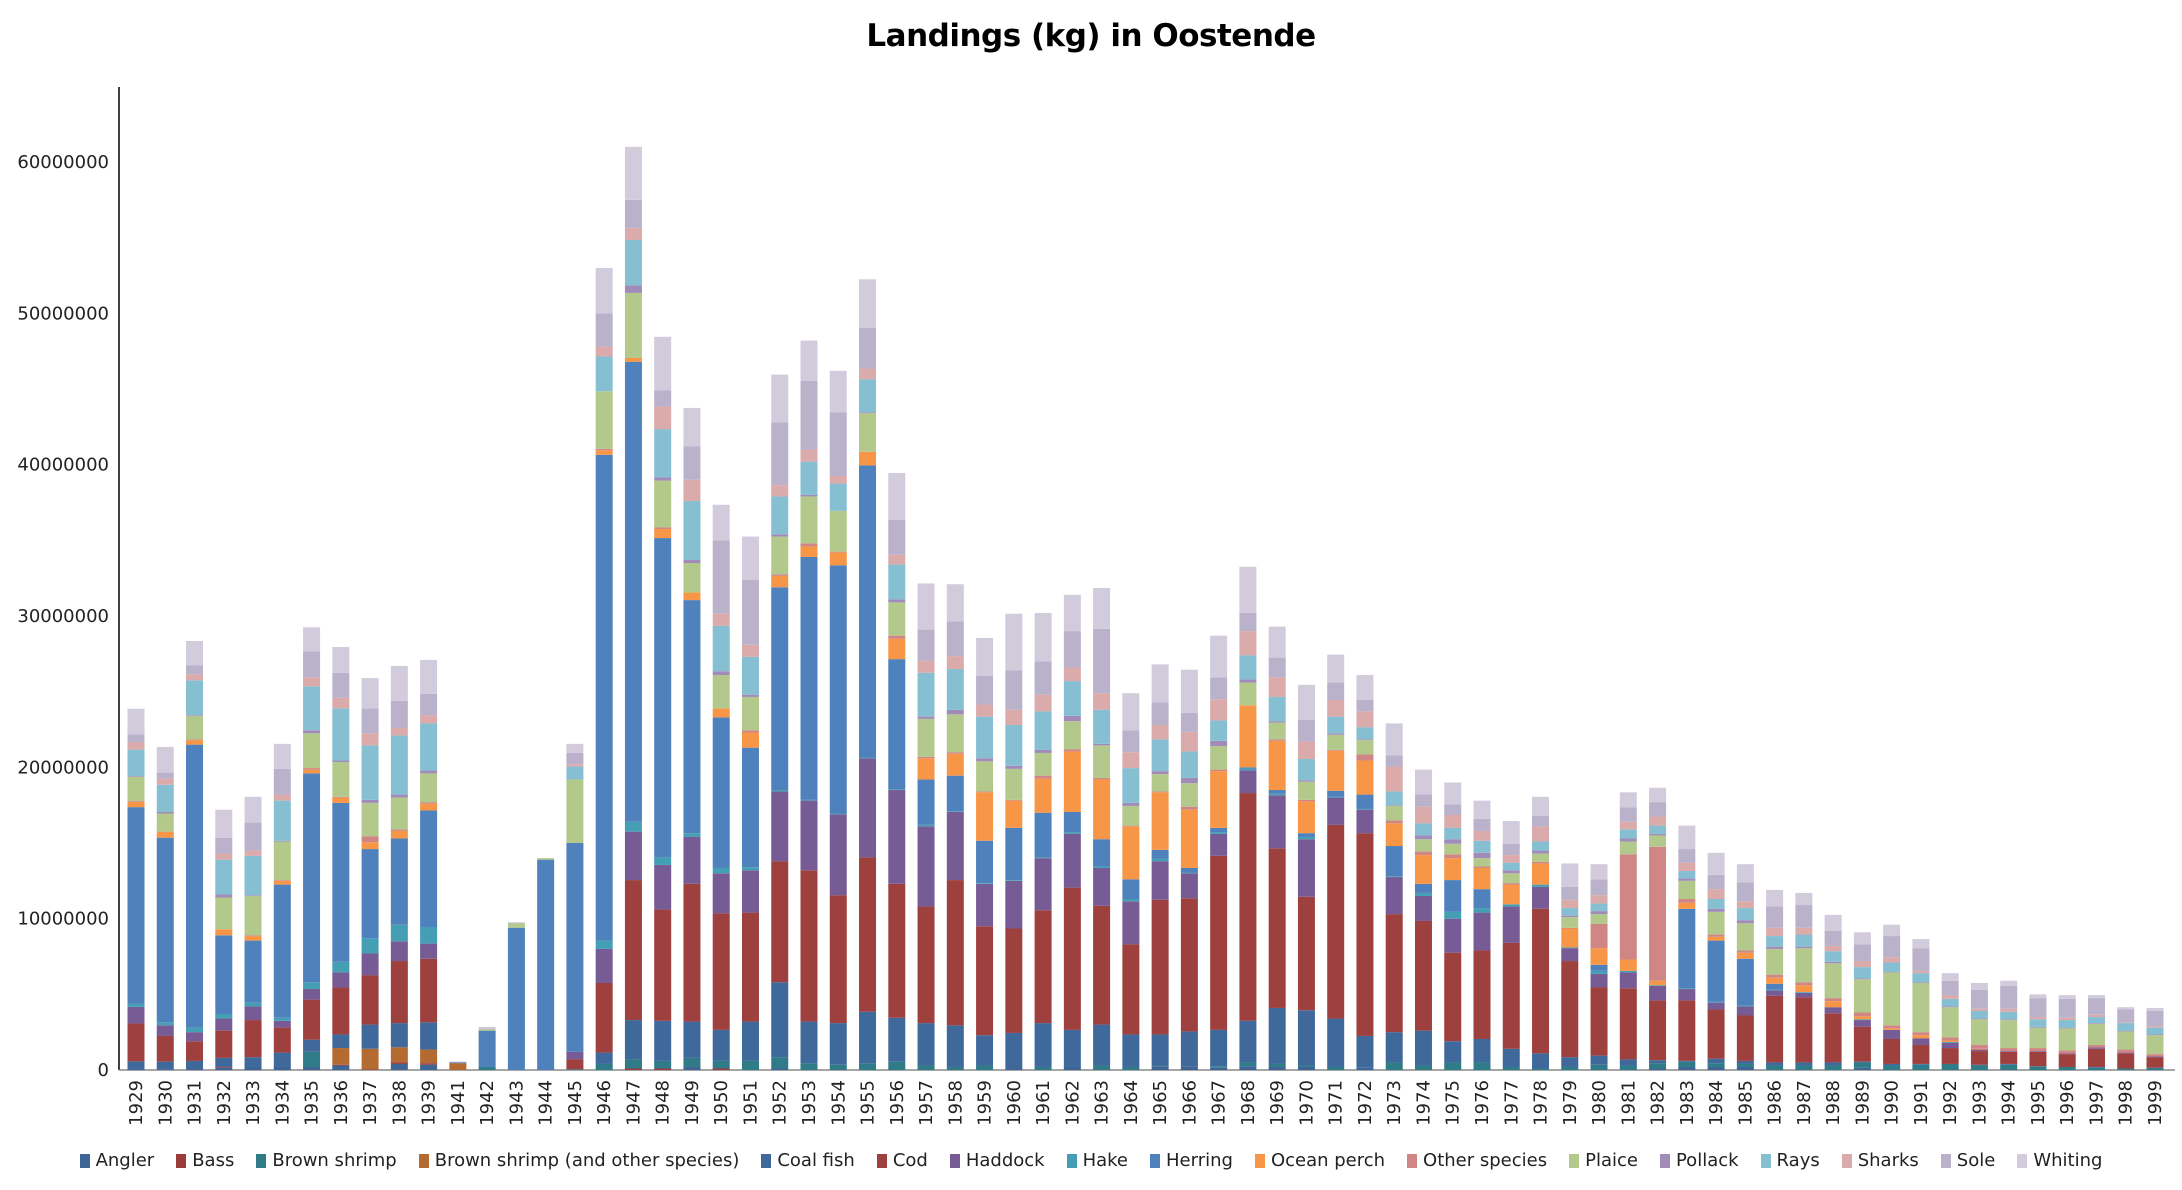 The width and height of the screenshot is (2182, 1190). What do you see at coordinates (692, 427) in the screenshot?
I see `bar-segment-whiting-1949` at bounding box center [692, 427].